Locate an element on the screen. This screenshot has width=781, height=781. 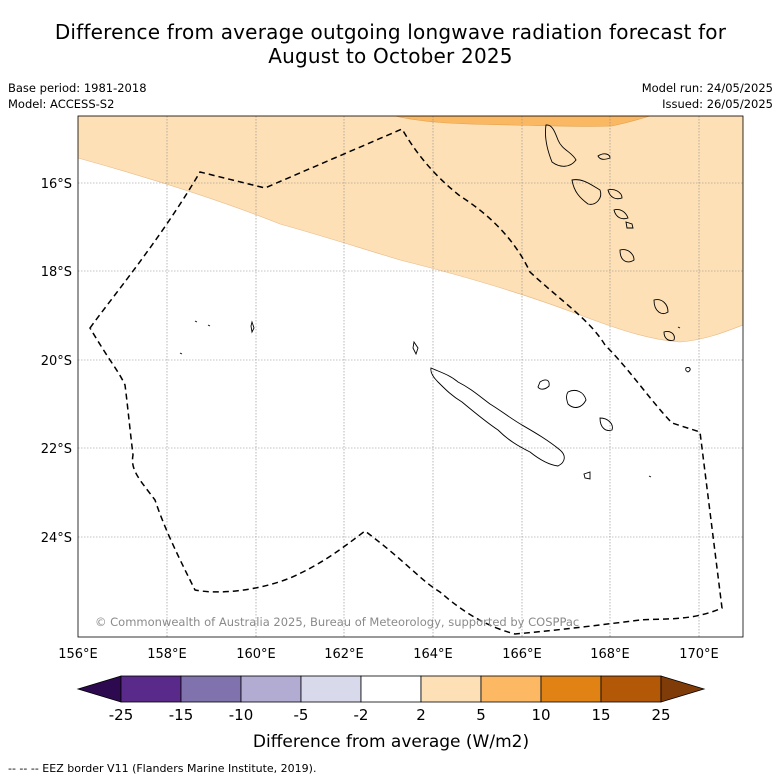
chesterfield-islets is located at coordinates (252, 327).